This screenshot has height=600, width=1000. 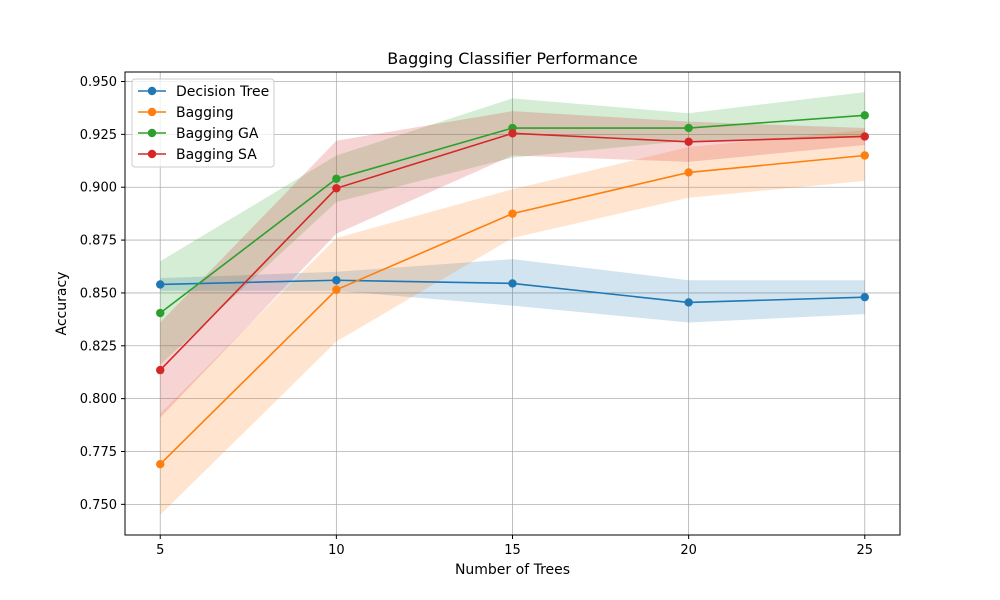 What do you see at coordinates (152, 154) in the screenshot?
I see `bagging-sa-legend-marker` at bounding box center [152, 154].